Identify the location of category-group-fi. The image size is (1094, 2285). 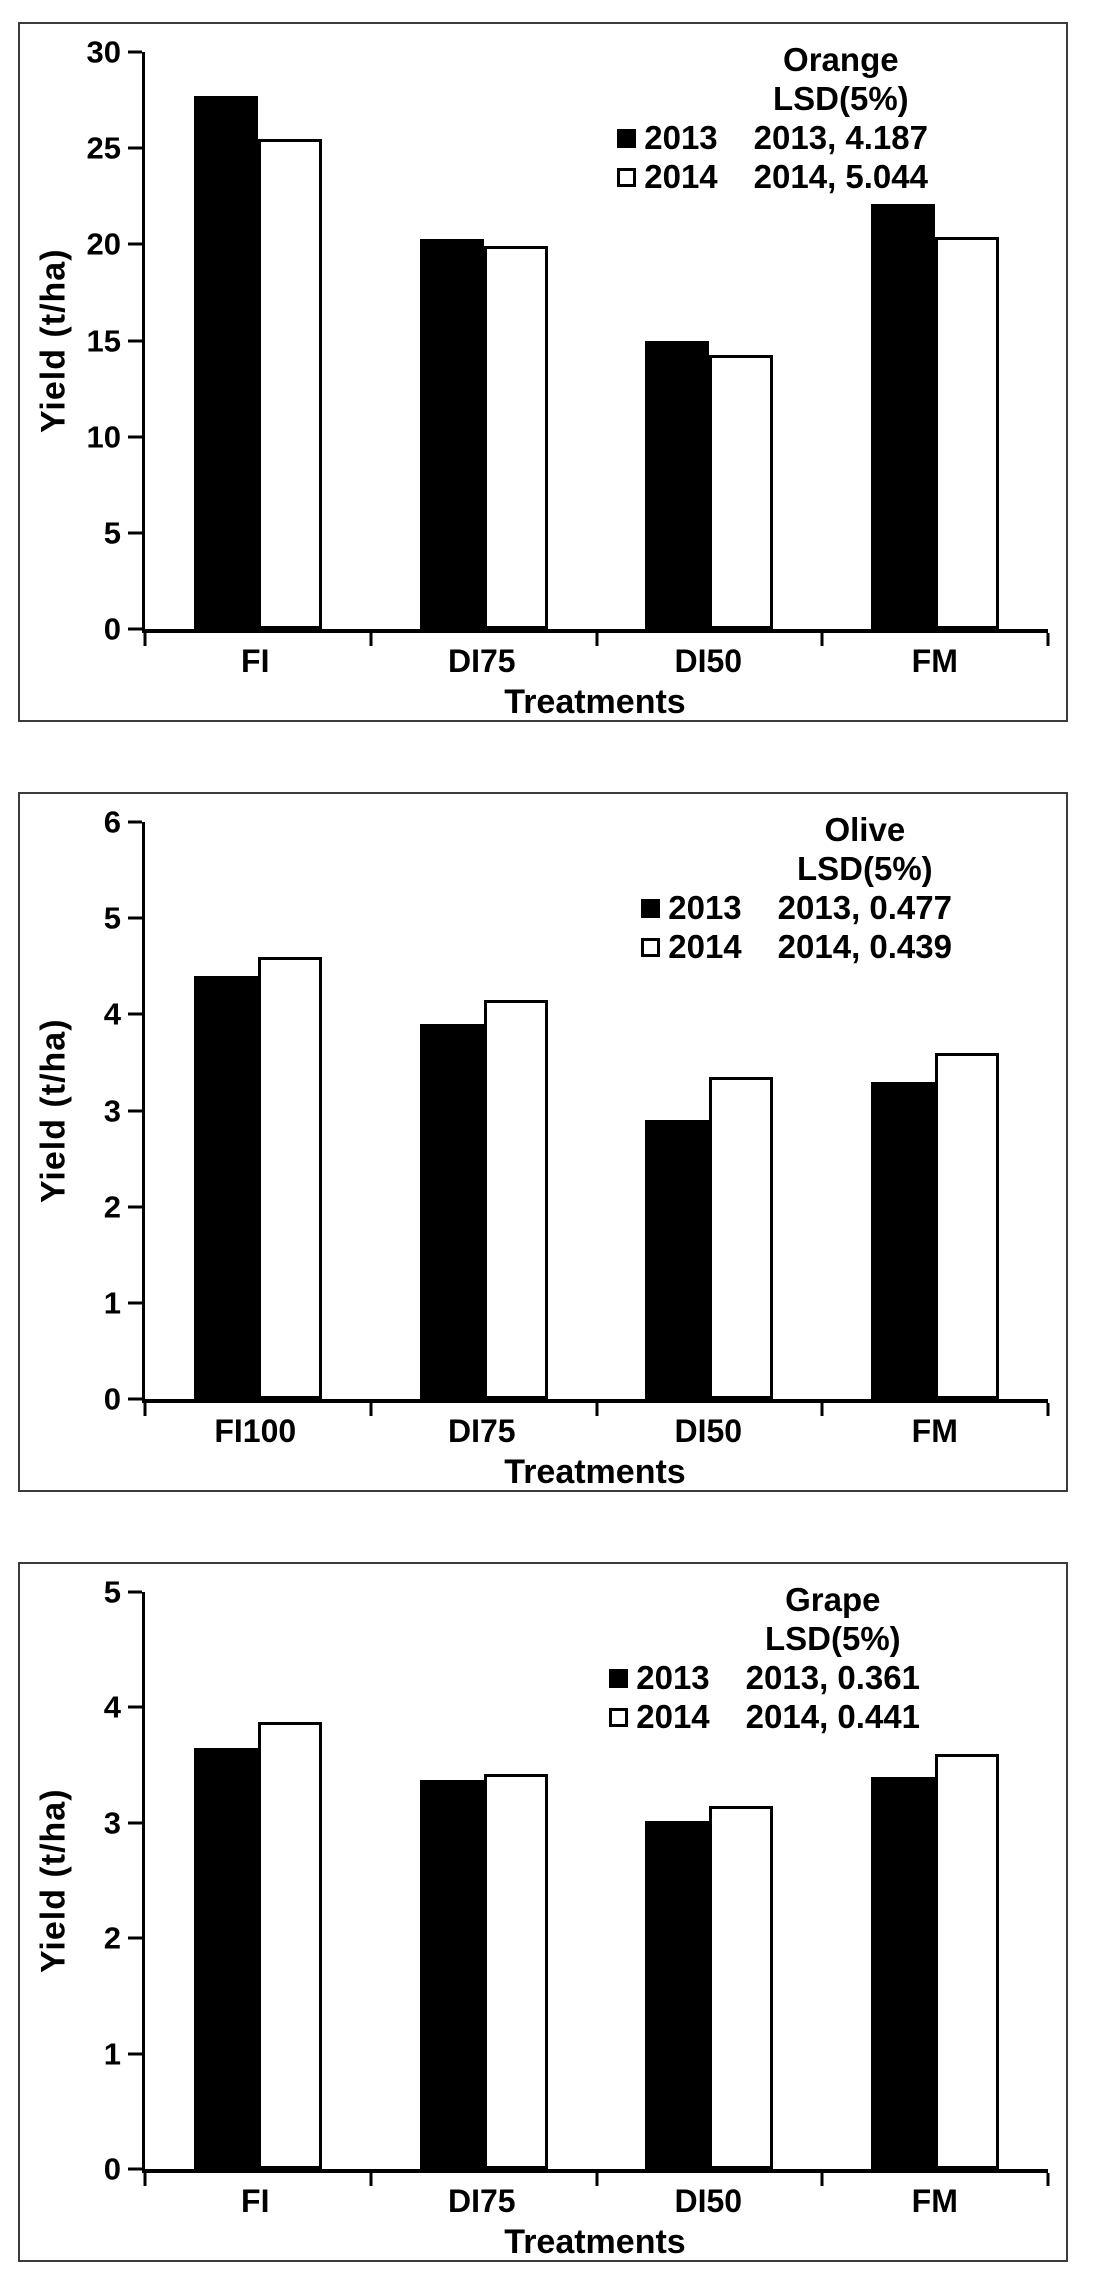
(258, 340).